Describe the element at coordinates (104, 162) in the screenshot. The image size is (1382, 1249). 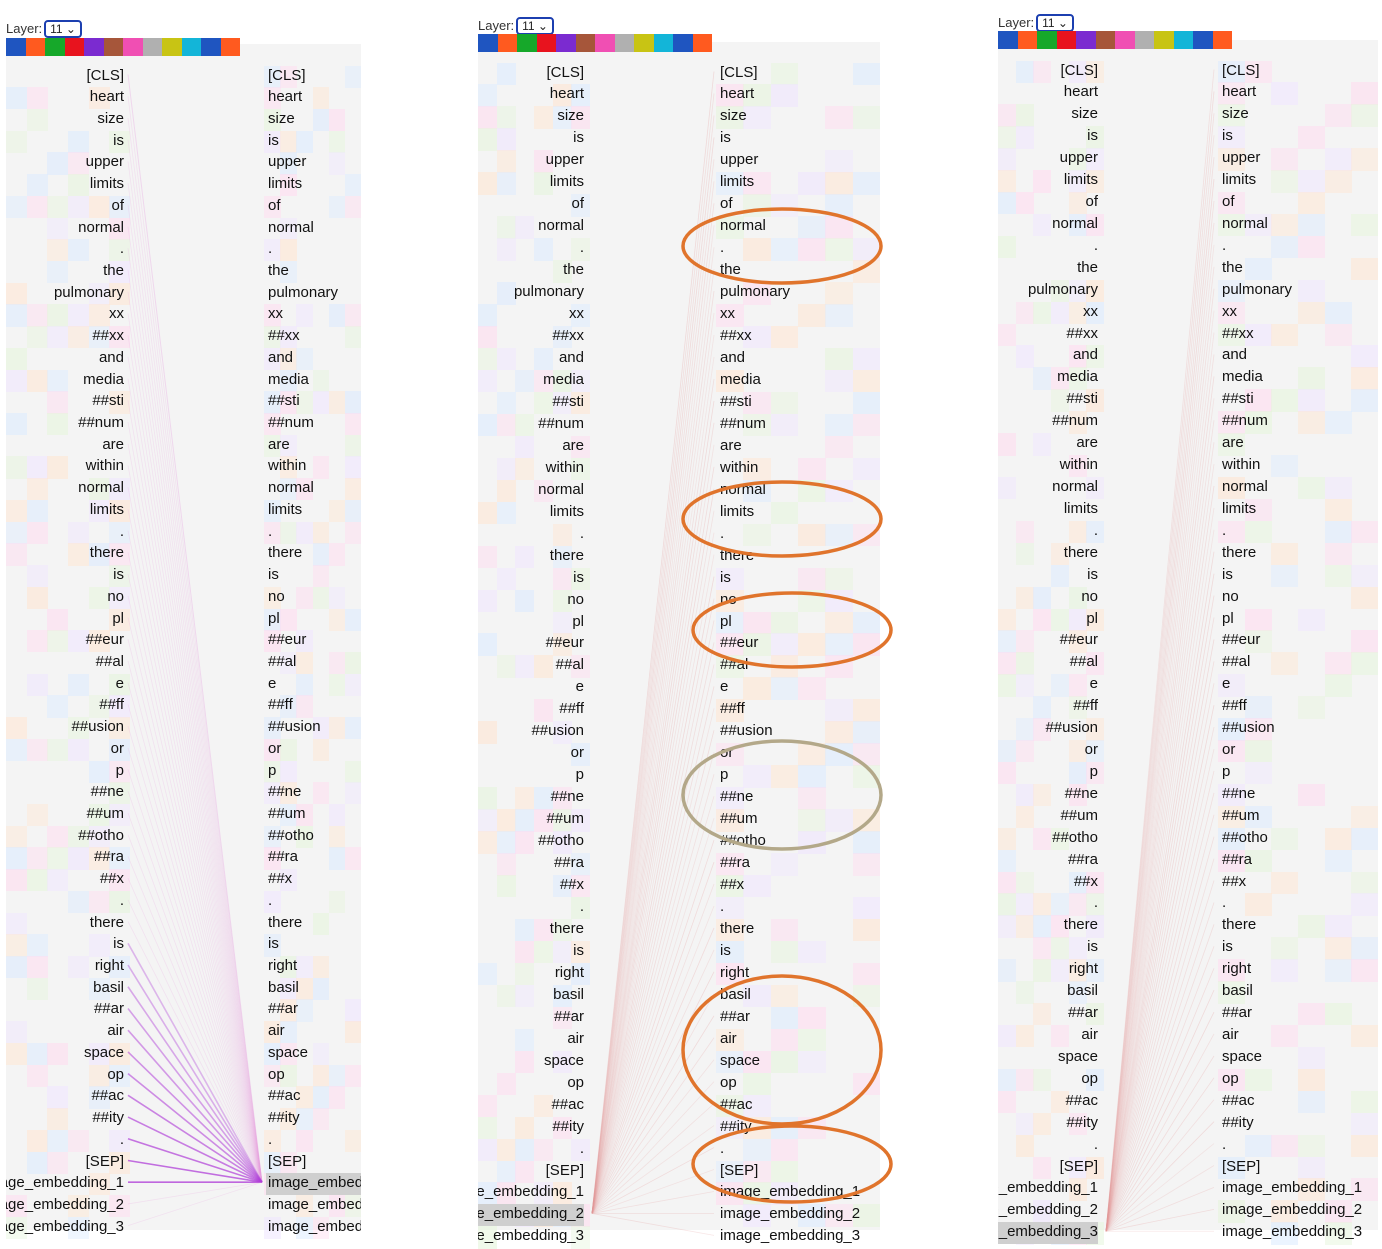
I see `token-left: upper` at that location.